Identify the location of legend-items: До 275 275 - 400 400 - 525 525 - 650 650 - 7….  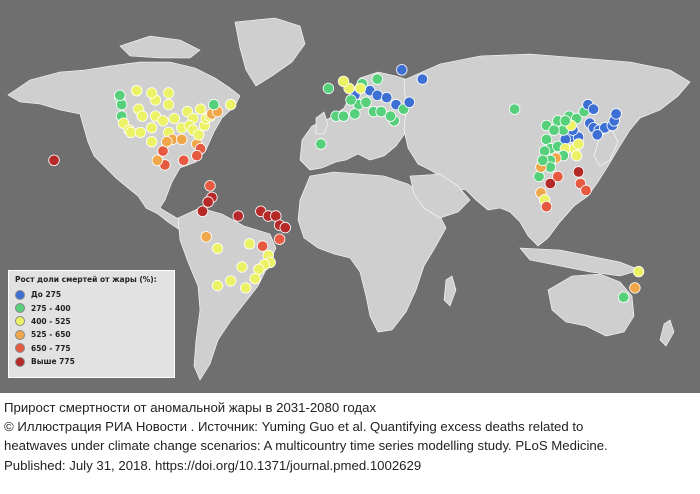
(91, 328).